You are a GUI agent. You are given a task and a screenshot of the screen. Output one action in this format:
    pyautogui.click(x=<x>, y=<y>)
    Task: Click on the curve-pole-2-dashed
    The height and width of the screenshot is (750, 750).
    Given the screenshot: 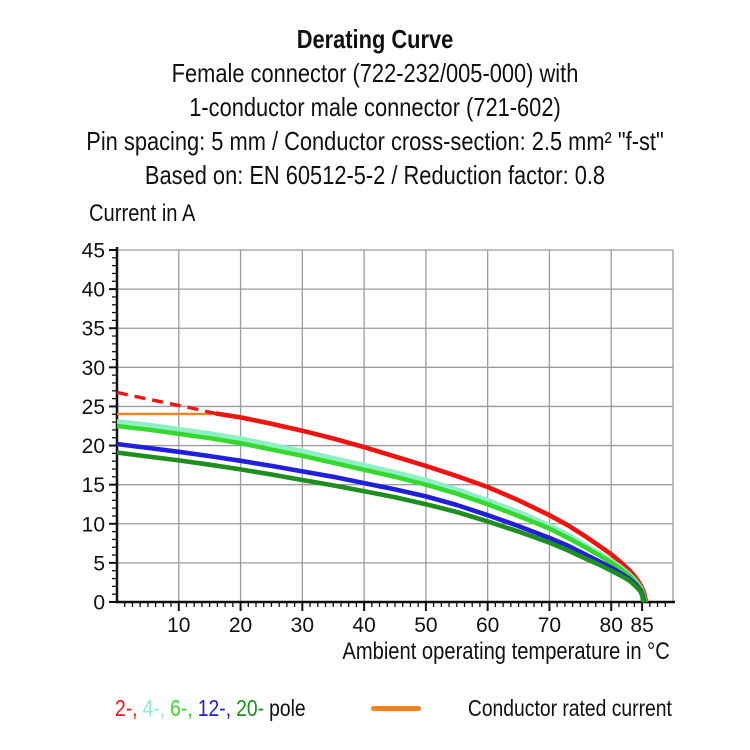 What is the action you would take?
    pyautogui.click(x=166, y=403)
    